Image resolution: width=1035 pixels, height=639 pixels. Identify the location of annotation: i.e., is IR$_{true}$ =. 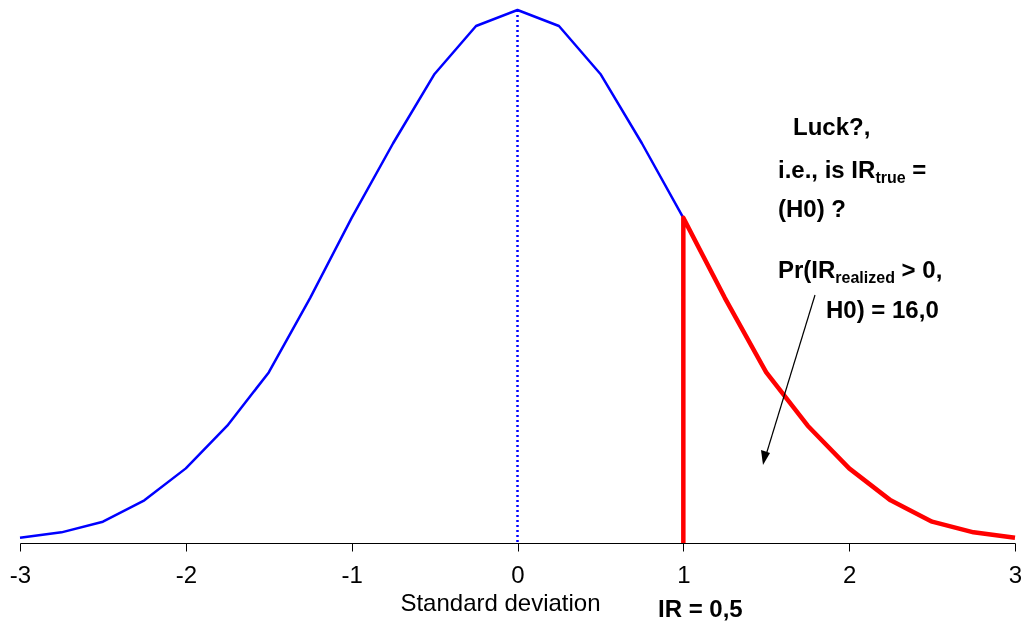
(852, 171).